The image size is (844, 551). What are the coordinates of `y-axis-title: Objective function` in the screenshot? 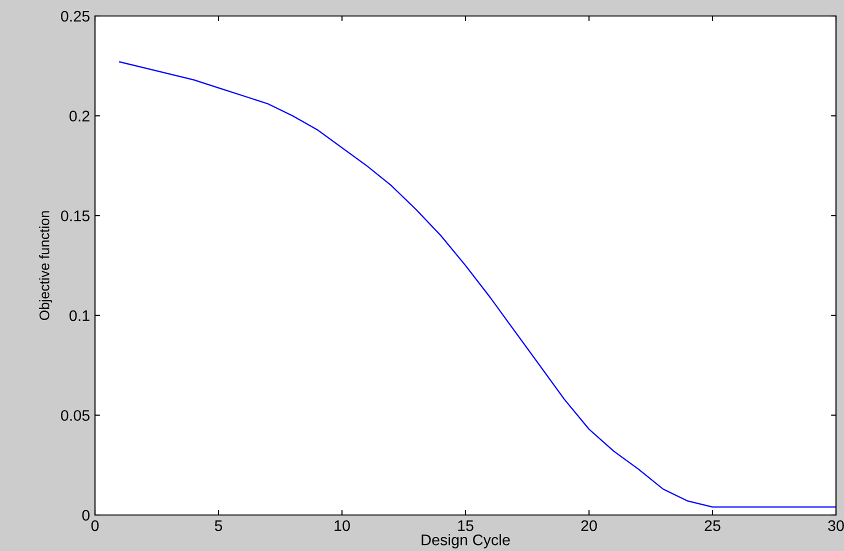 It's located at (45, 265).